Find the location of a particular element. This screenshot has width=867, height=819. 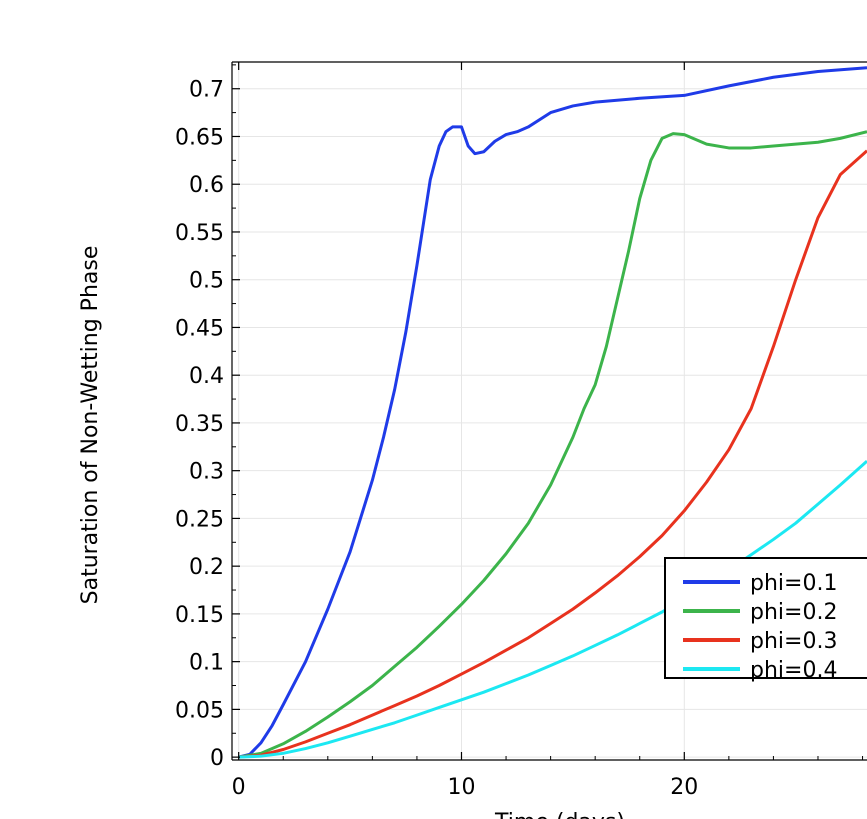

x-tick-label: 10 is located at coordinates (461, 787).